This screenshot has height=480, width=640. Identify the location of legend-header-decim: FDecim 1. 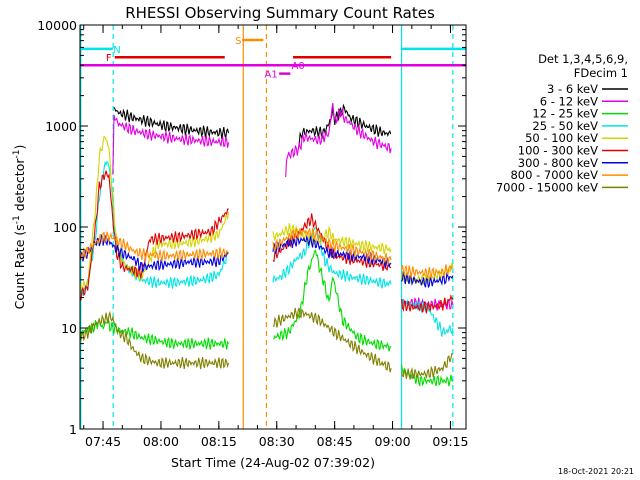
(601, 73).